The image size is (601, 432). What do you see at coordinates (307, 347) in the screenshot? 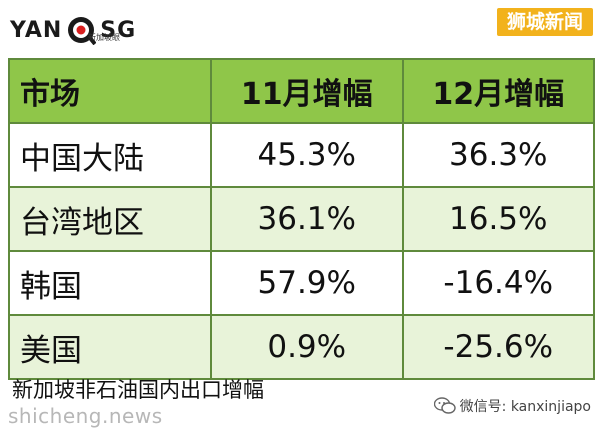
I see `cell-nov: 0.9%` at bounding box center [307, 347].